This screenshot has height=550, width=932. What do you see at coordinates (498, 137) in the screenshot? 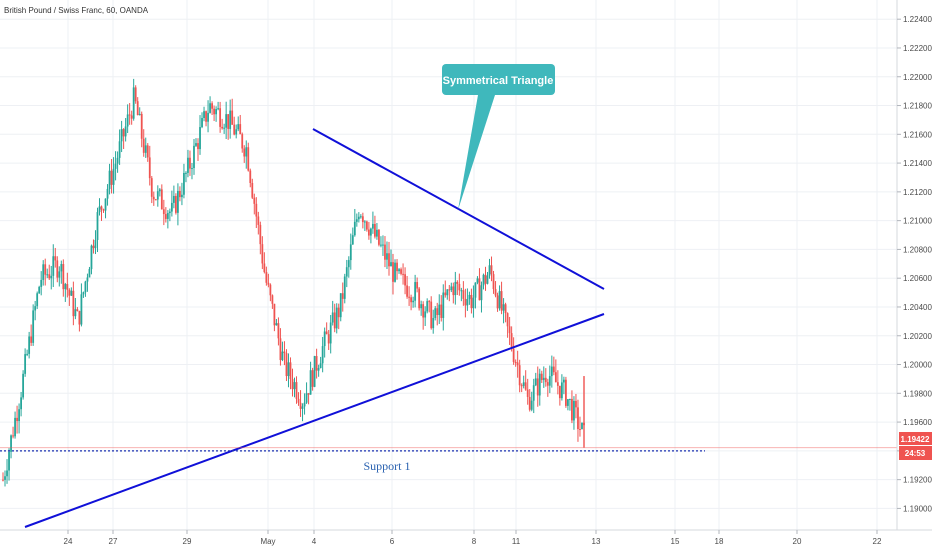
I see `callout-symmetrical-triangle: Symmetrical Triangle` at bounding box center [498, 137].